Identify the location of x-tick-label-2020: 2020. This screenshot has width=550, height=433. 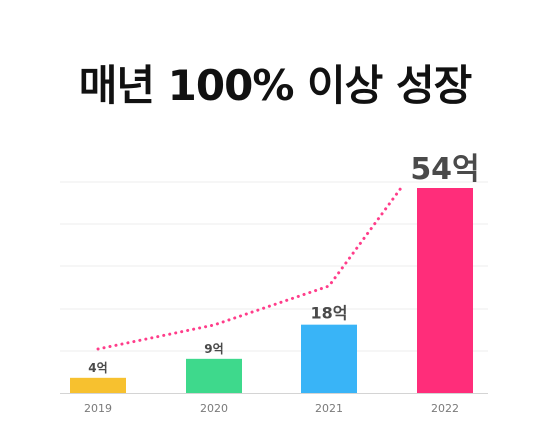
(214, 408).